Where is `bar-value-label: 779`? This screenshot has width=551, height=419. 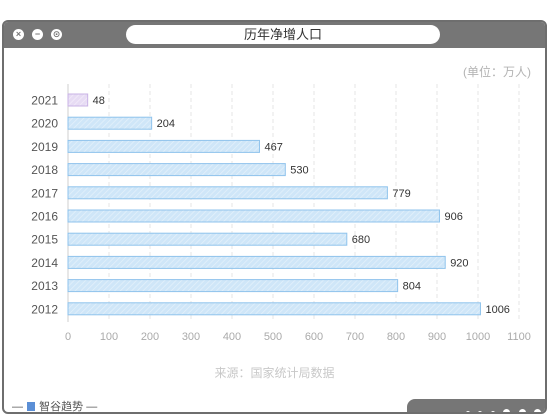
bar-value-label: 779 is located at coordinates (401, 194).